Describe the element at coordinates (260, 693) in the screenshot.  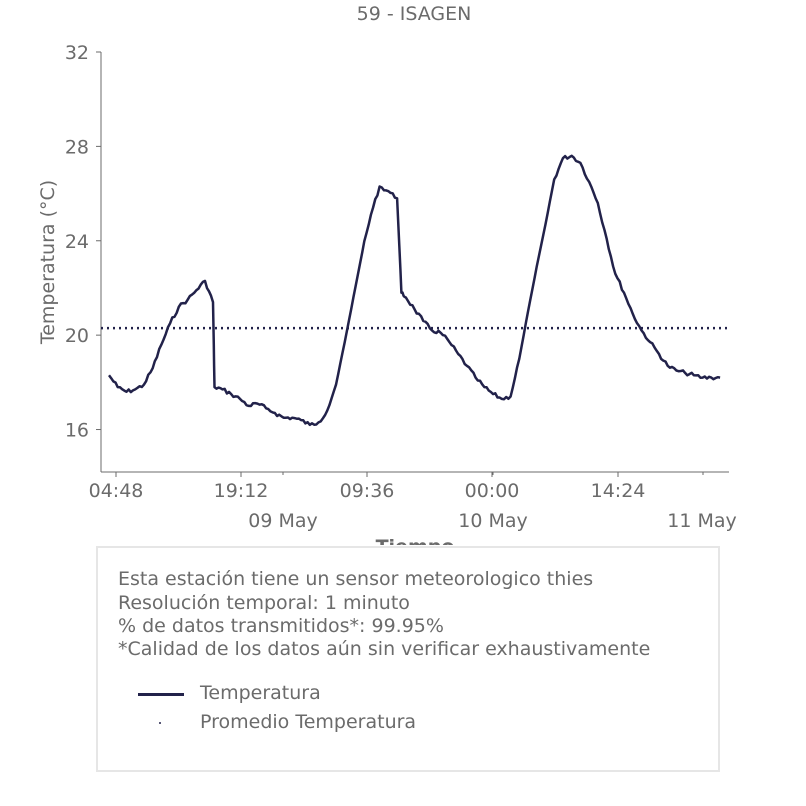
I see `legend-label-temperatura: Temperatura` at that location.